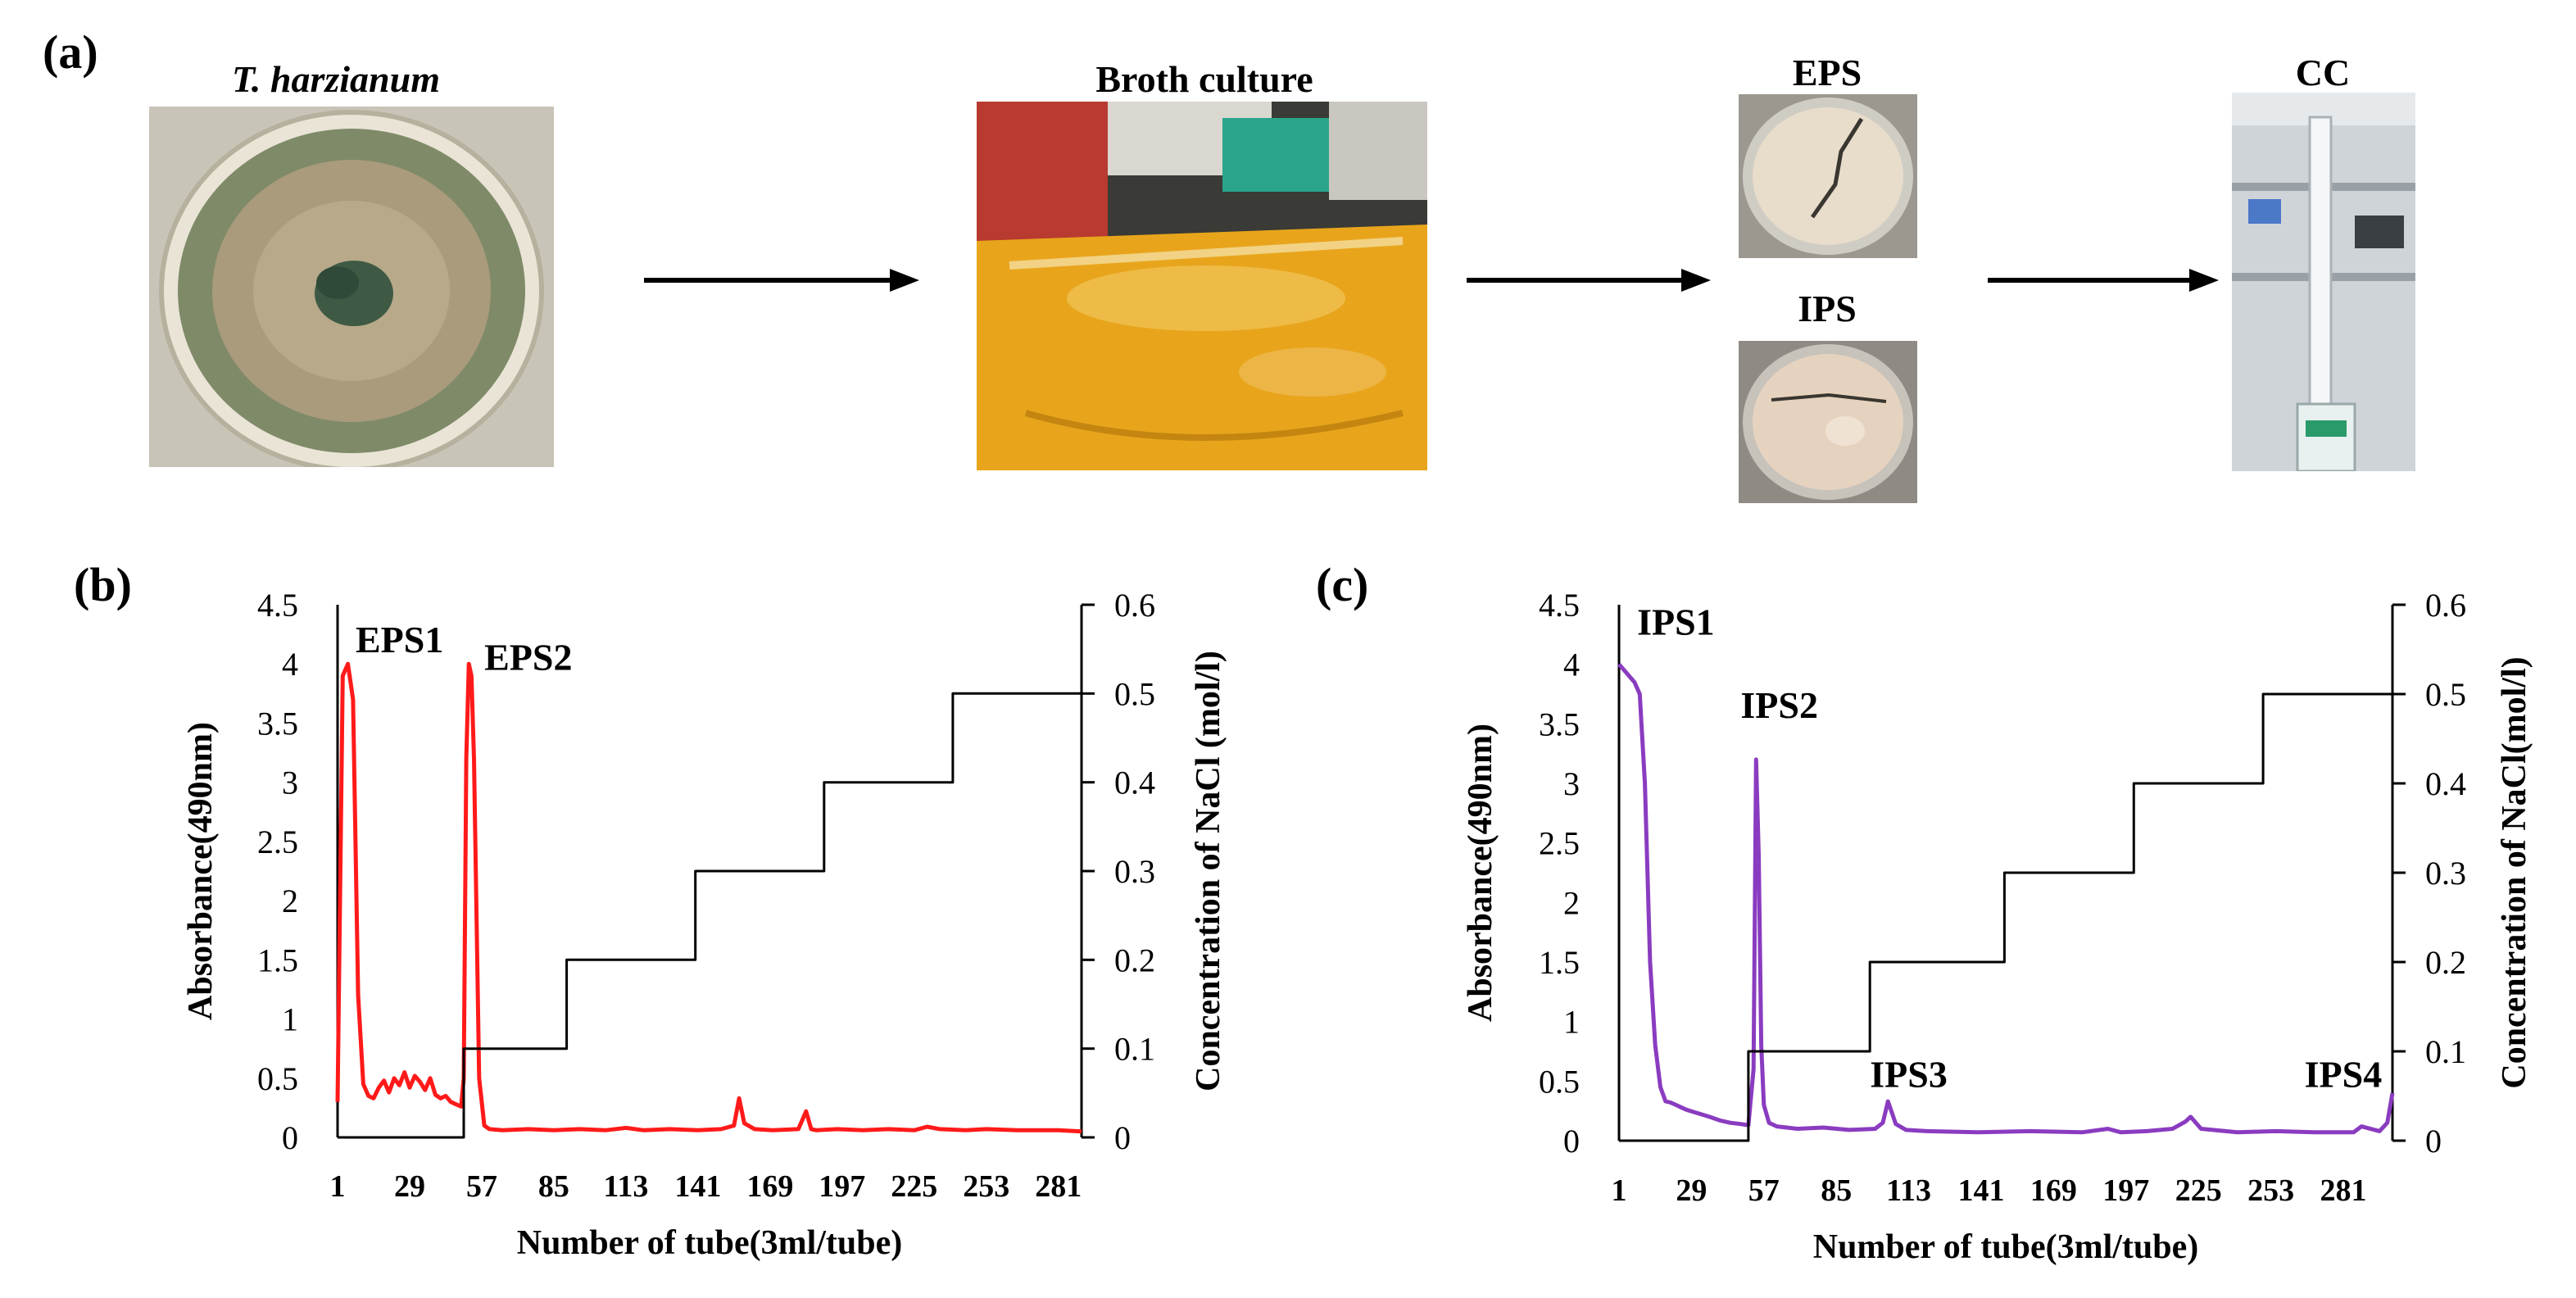 The height and width of the screenshot is (1298, 2576). What do you see at coordinates (1559, 963) in the screenshot?
I see `chart-c-y-tick-label: 1.5` at bounding box center [1559, 963].